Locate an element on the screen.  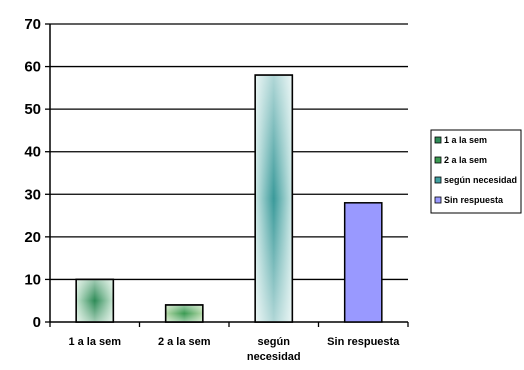
y-tick-label: 60 is located at coordinates (32, 67).